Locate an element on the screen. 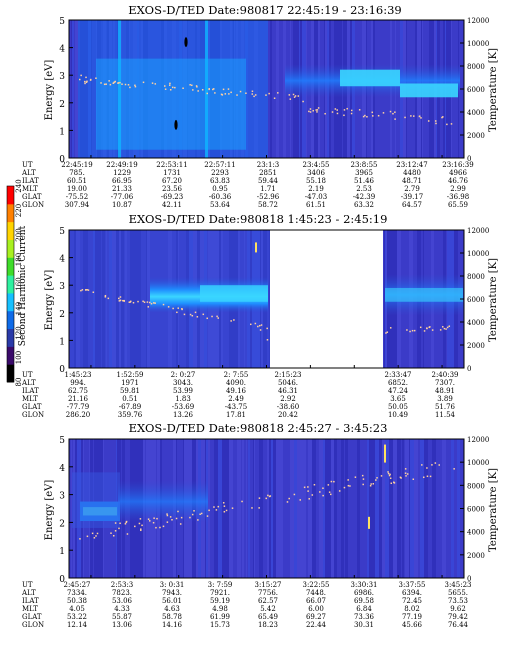  orbit-cell: 2: 7:55 is located at coordinates (236, 375).